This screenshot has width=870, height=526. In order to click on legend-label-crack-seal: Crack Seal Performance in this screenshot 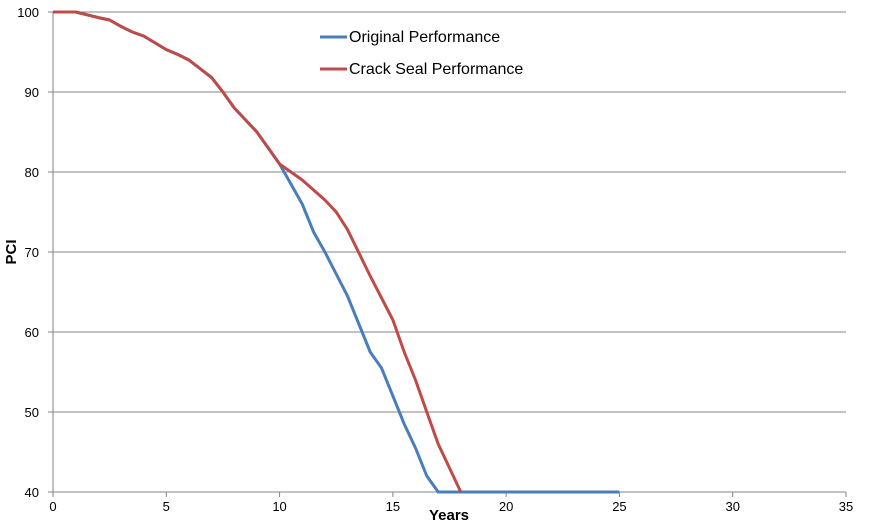, I will do `click(436, 69)`.